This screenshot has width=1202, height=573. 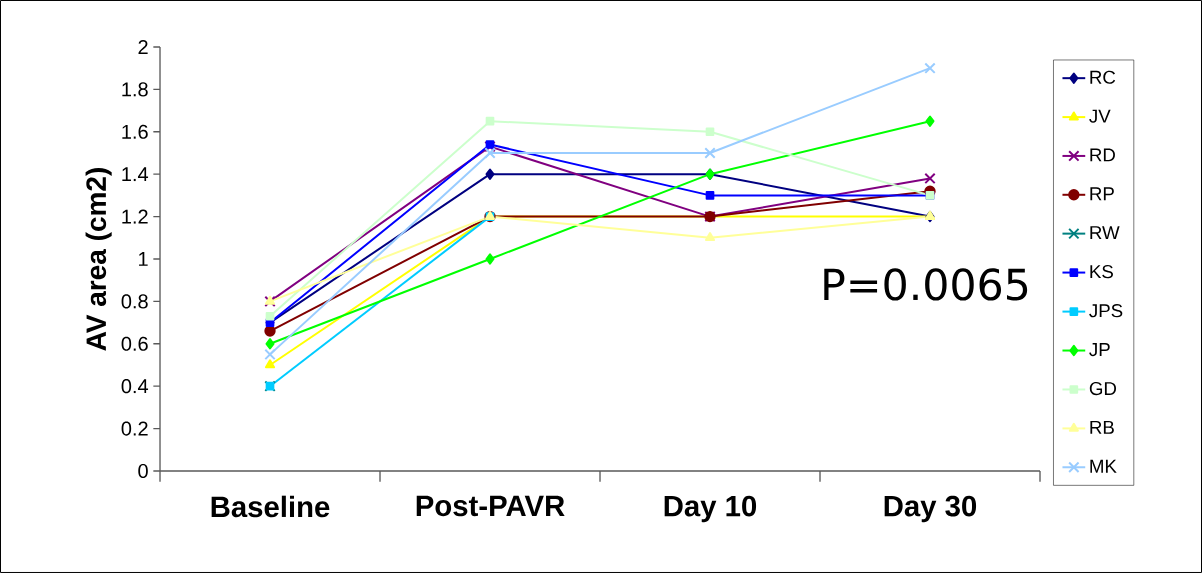 I want to click on y-axis-title: AV area (cm2), so click(x=98, y=259).